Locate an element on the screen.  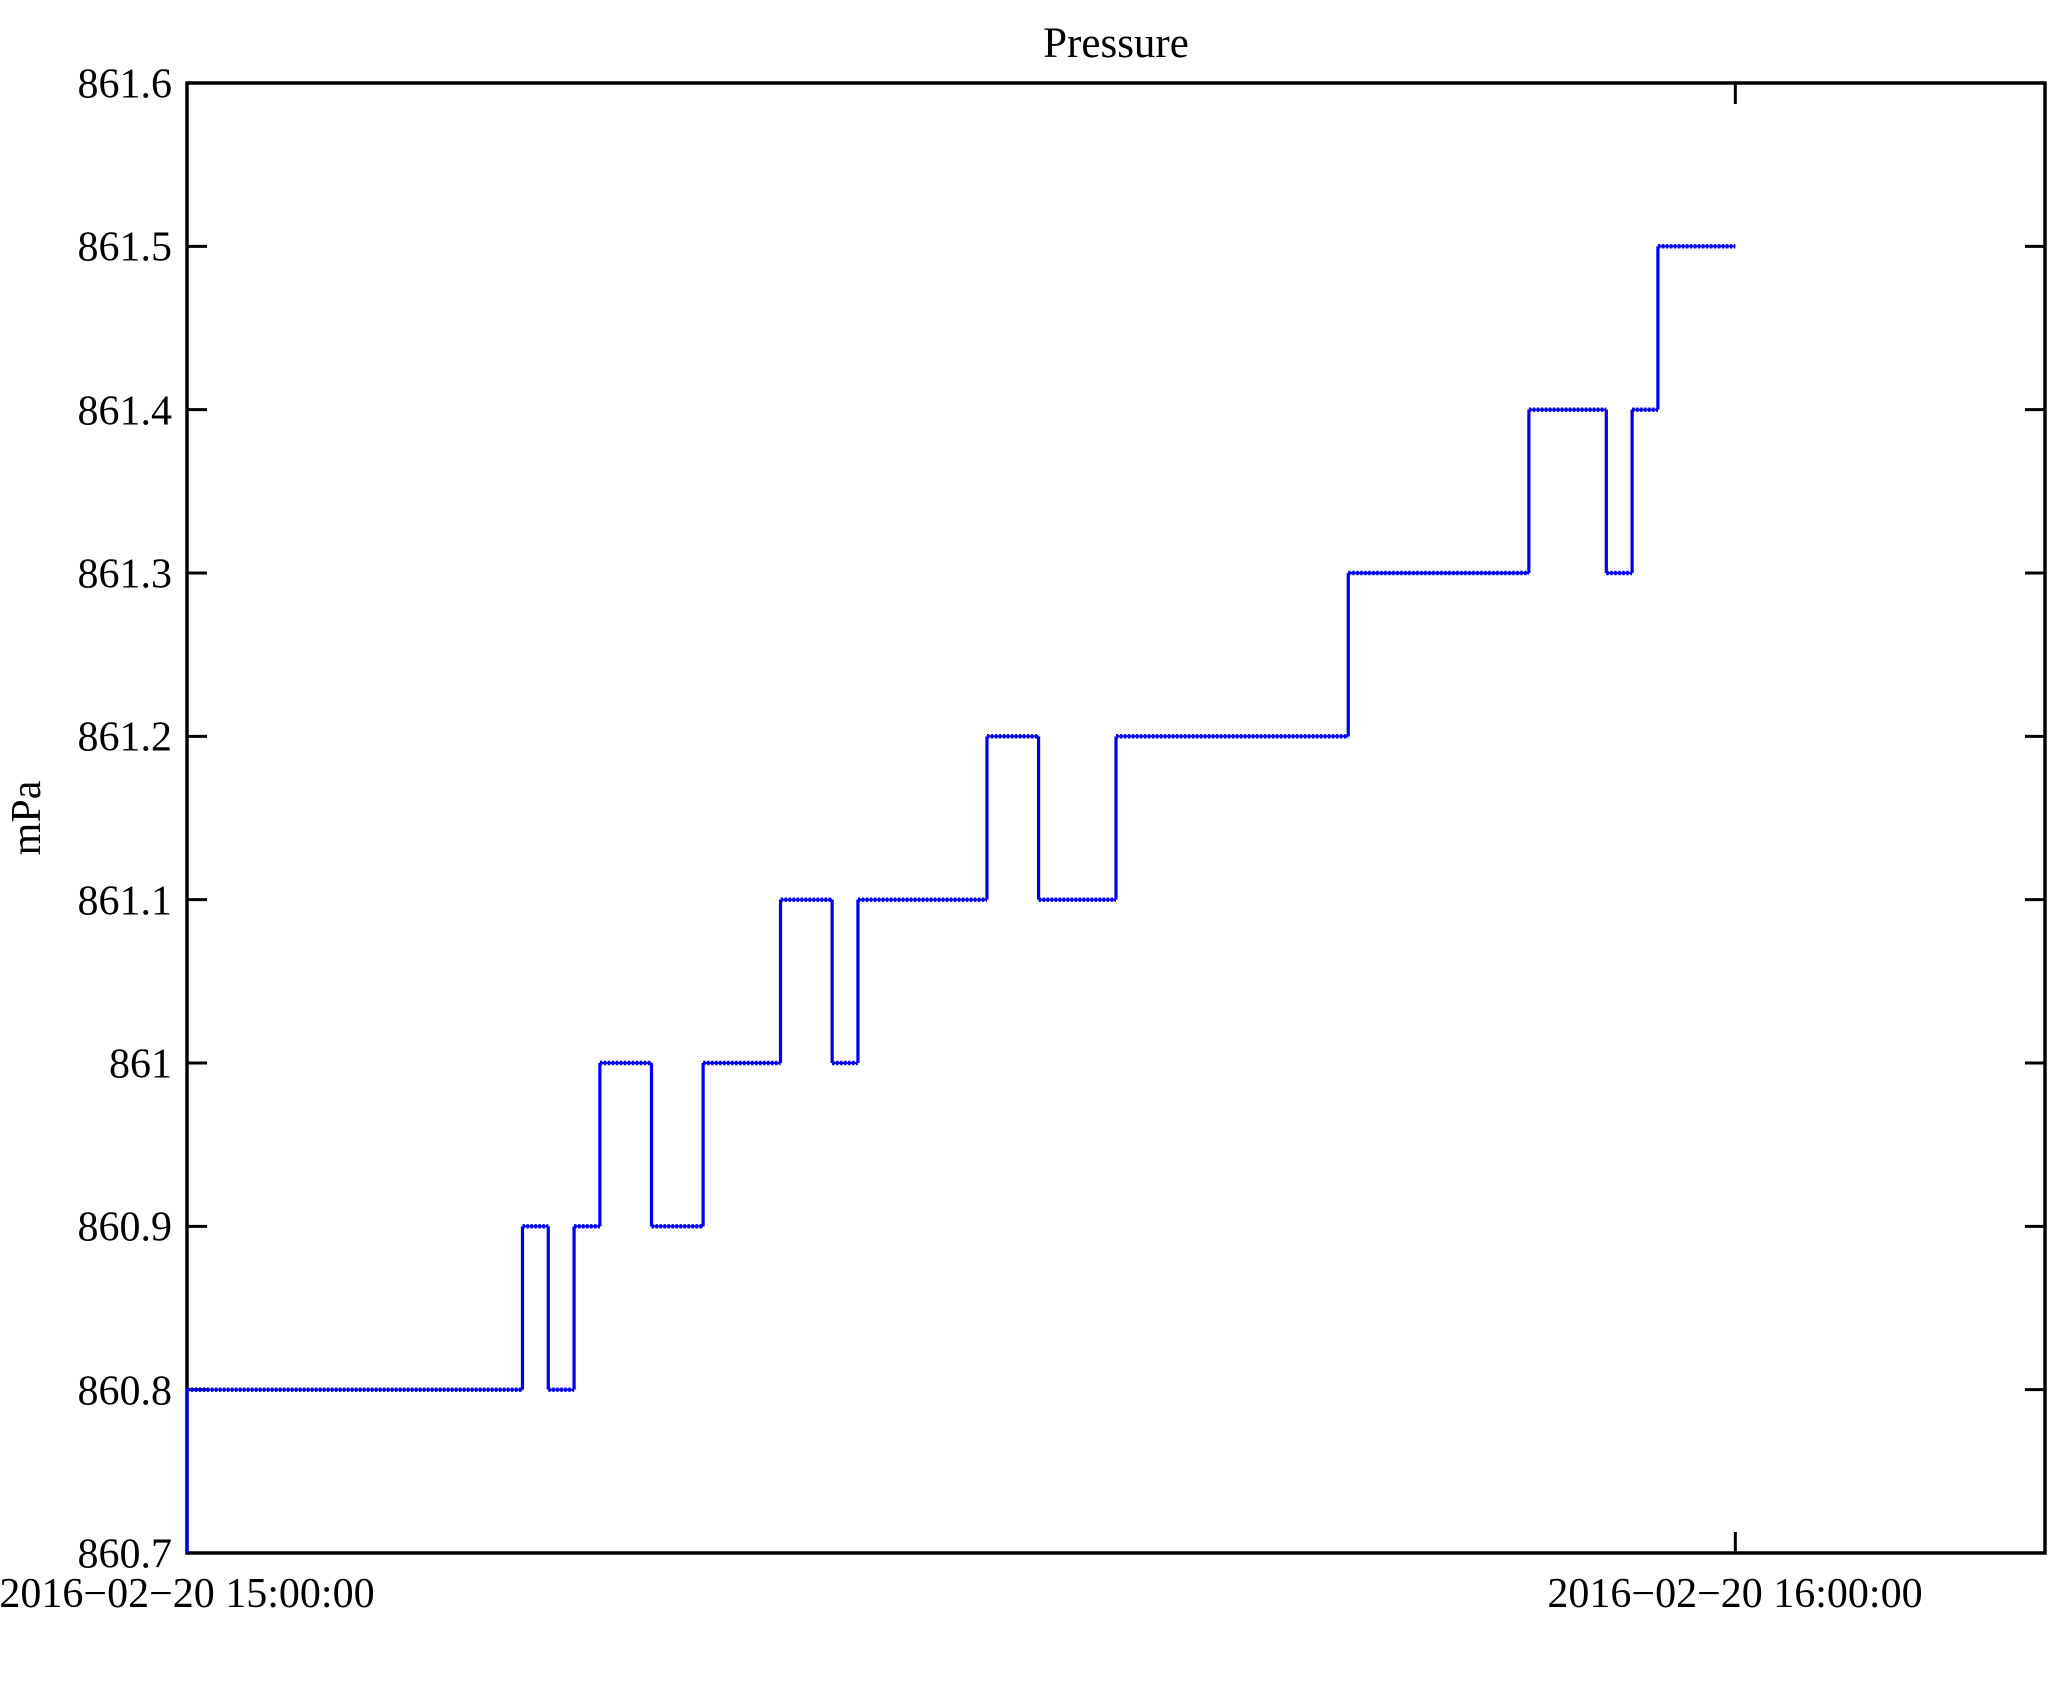
chart-title: Pressure is located at coordinates (1116, 43).